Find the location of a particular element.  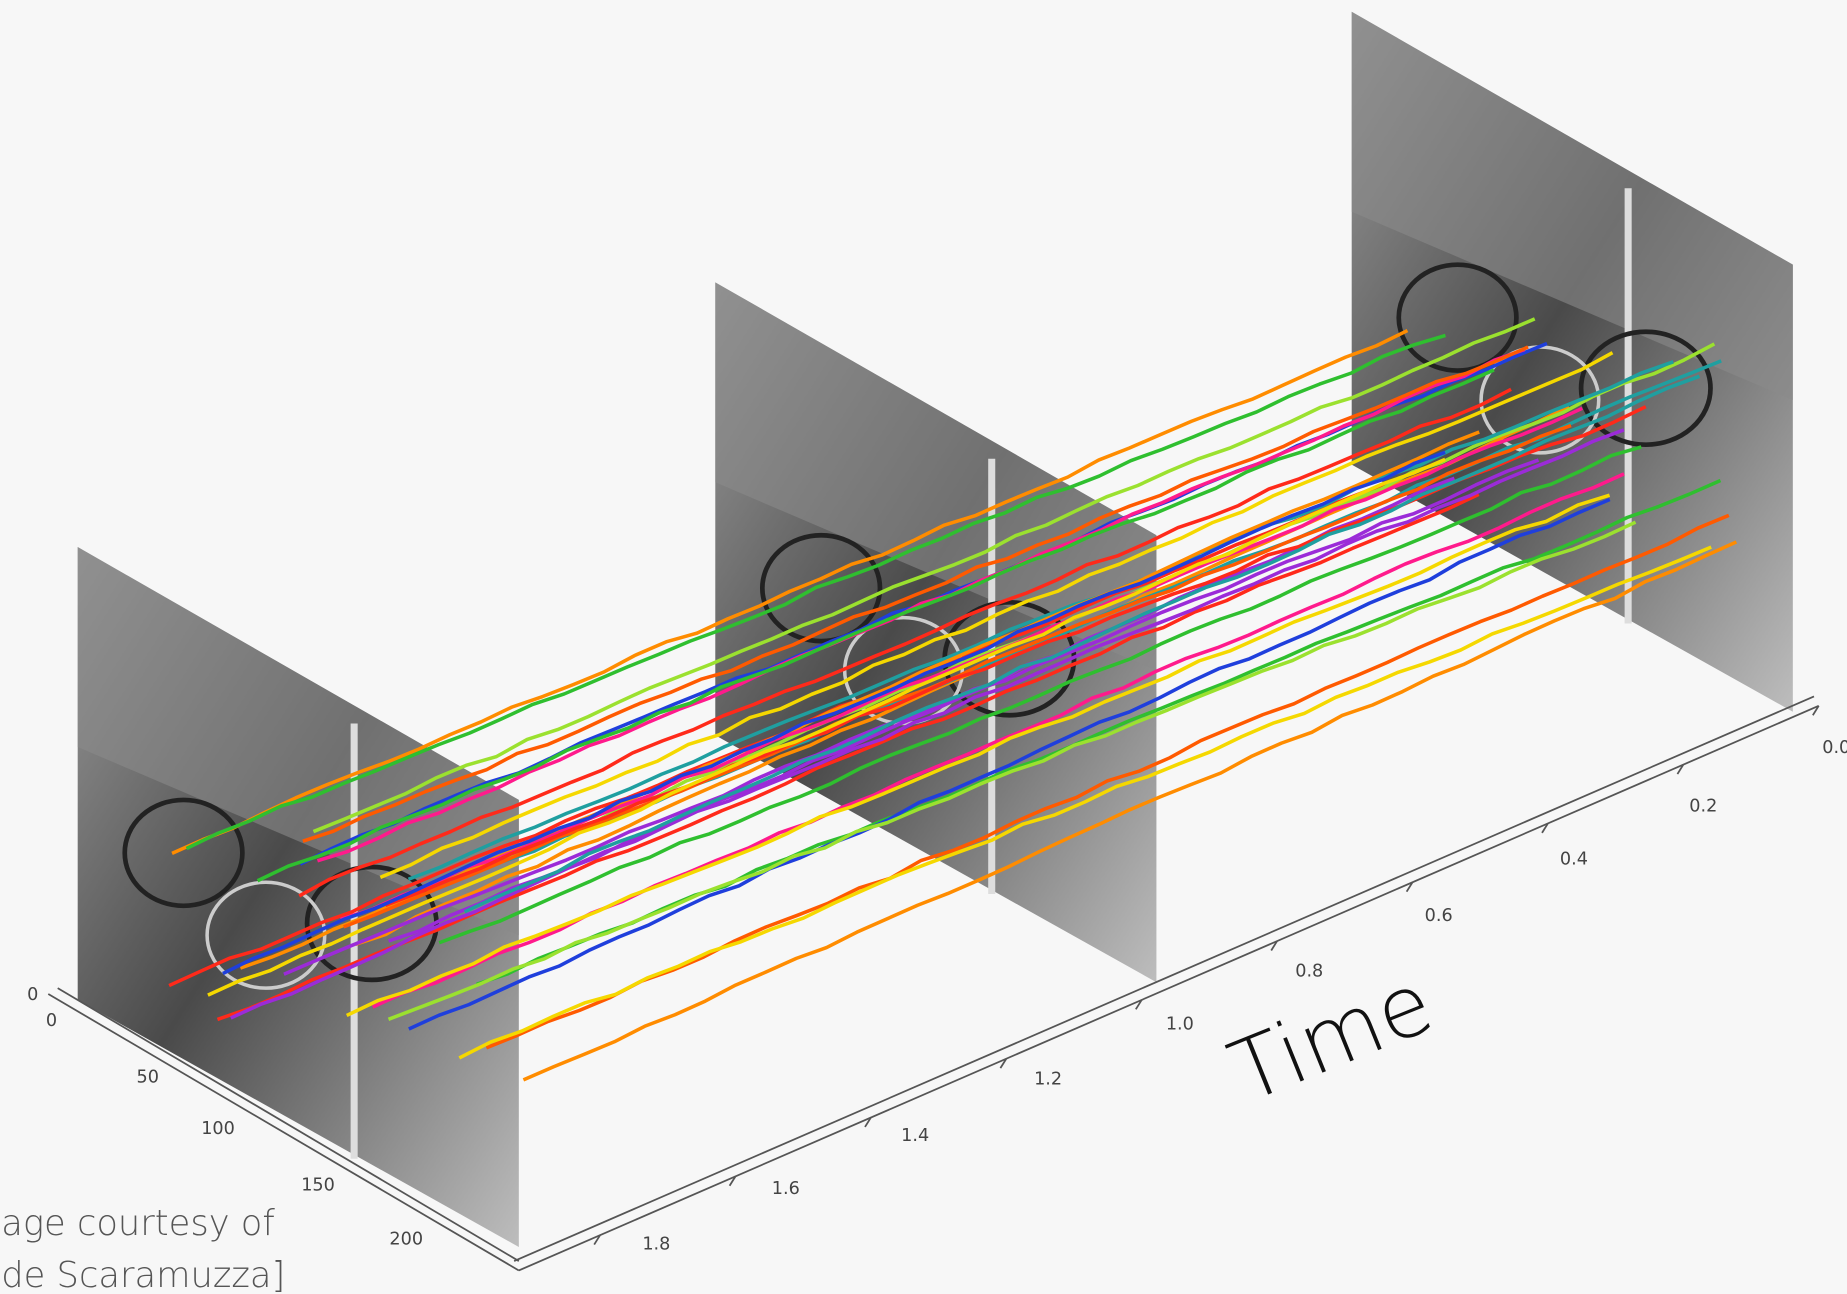

depth-axis-edge is located at coordinates (288, 1124).